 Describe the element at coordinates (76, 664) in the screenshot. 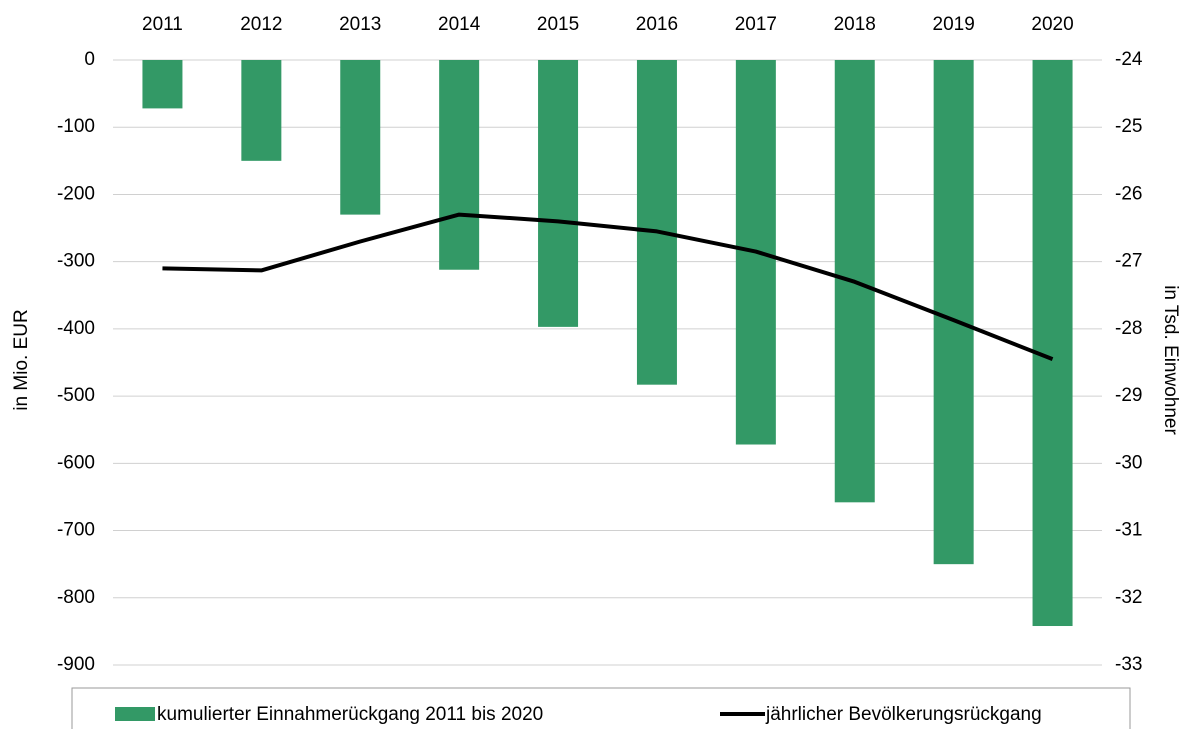

I see `y-tick-label: -900` at that location.